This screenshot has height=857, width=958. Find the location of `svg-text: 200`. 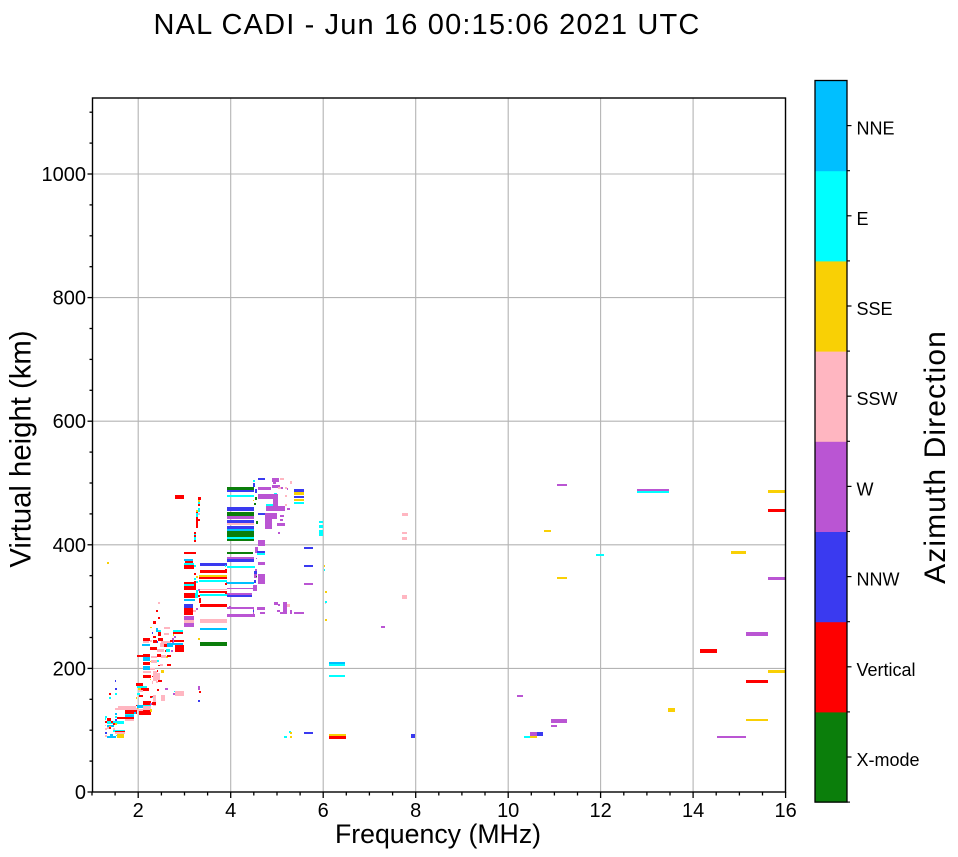

svg-text: 200 is located at coordinates (69, 669).